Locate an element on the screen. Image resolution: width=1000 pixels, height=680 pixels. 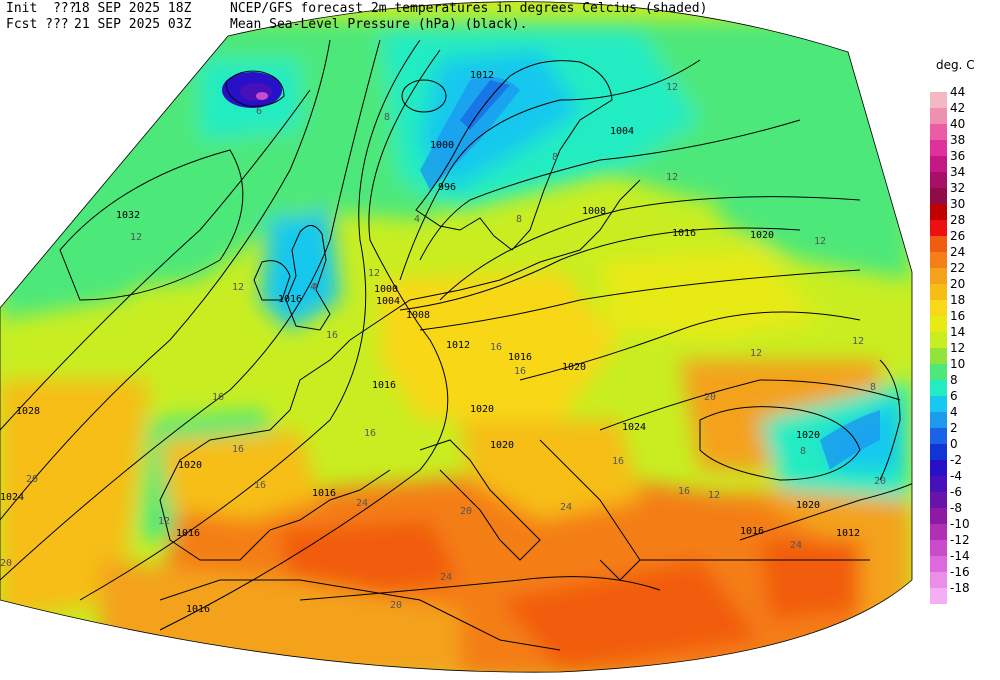
legend-row: 12 is located at coordinates (965, 352).